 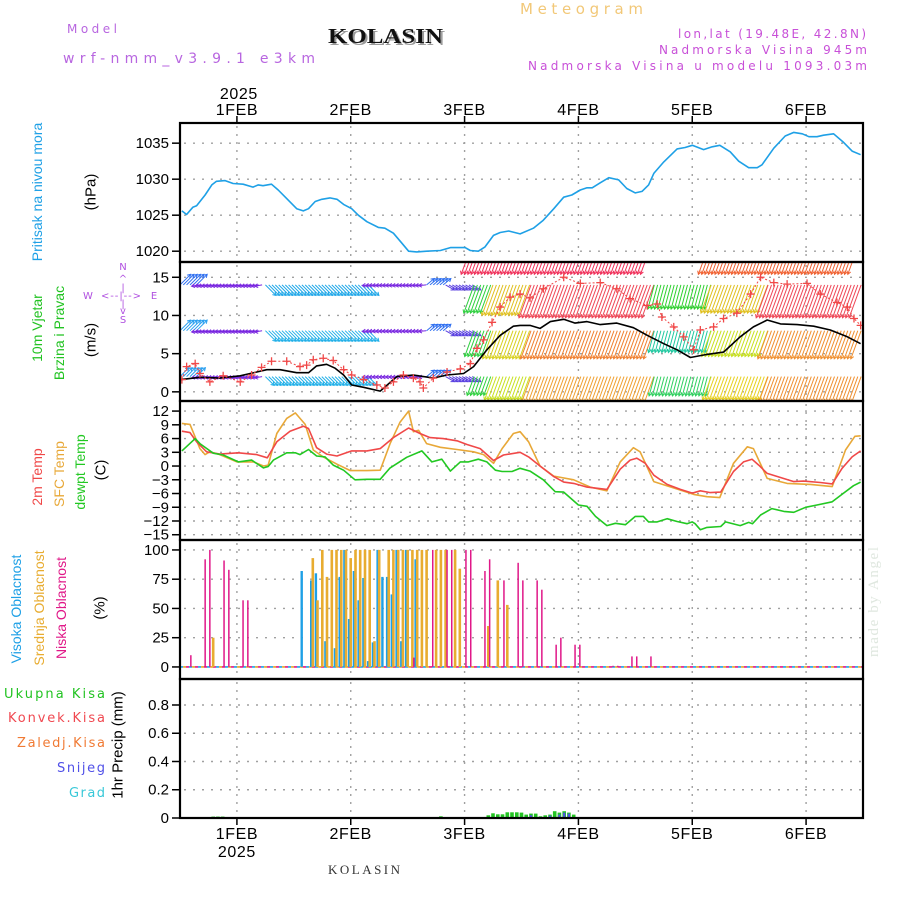 What do you see at coordinates (152, 251) in the screenshot?
I see `y-tick-label: 1020` at bounding box center [152, 251].